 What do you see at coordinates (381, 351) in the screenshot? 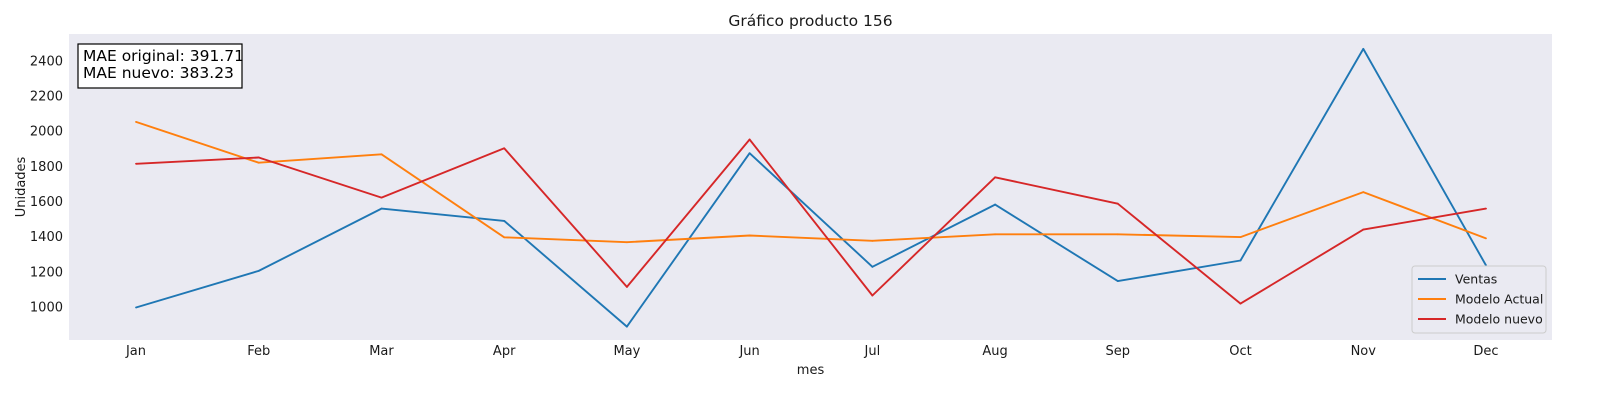
I see `x-tick-label: Mar` at bounding box center [381, 351].